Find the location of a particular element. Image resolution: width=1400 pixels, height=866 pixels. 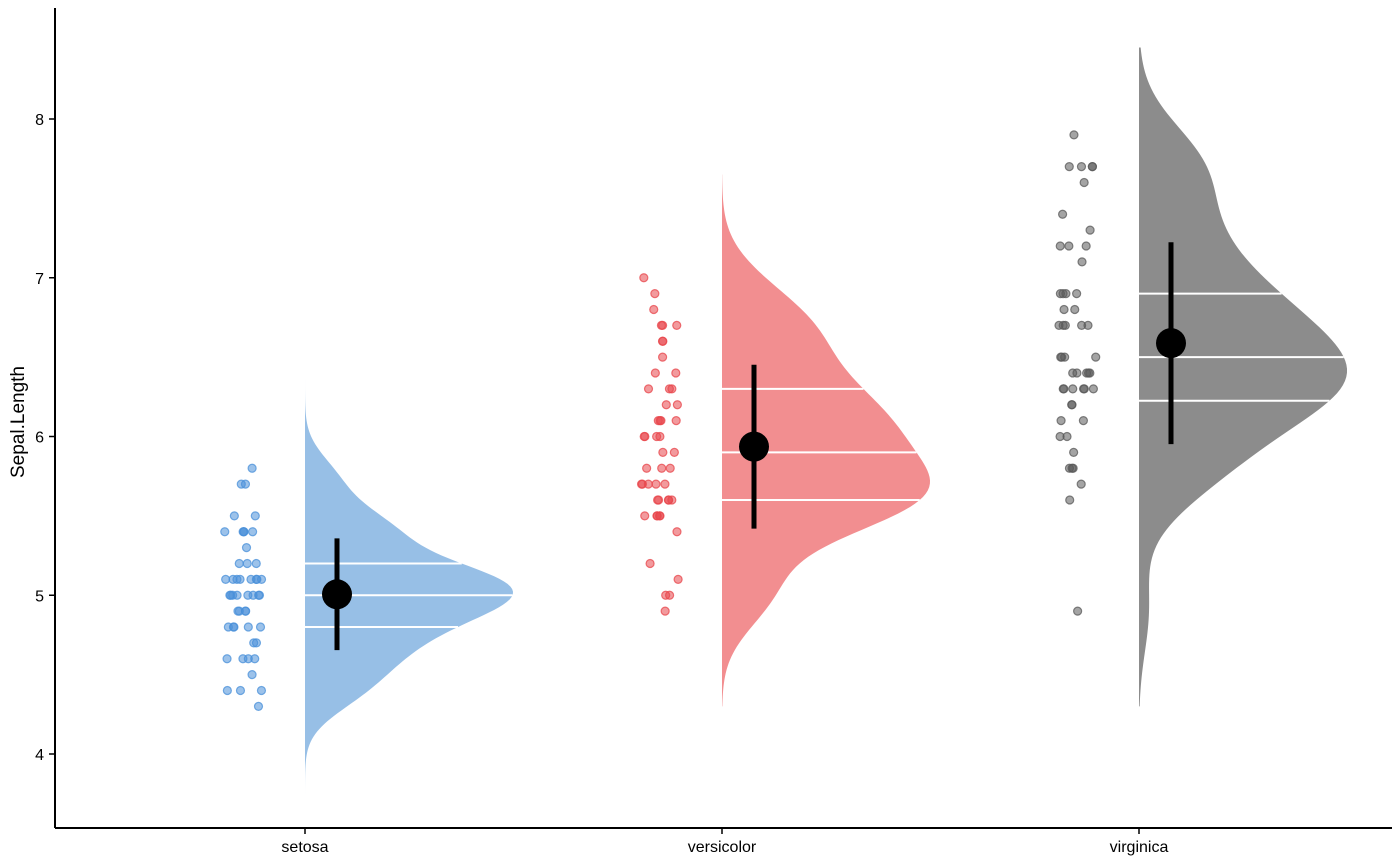

y-tick-label: 8 is located at coordinates (39, 120).